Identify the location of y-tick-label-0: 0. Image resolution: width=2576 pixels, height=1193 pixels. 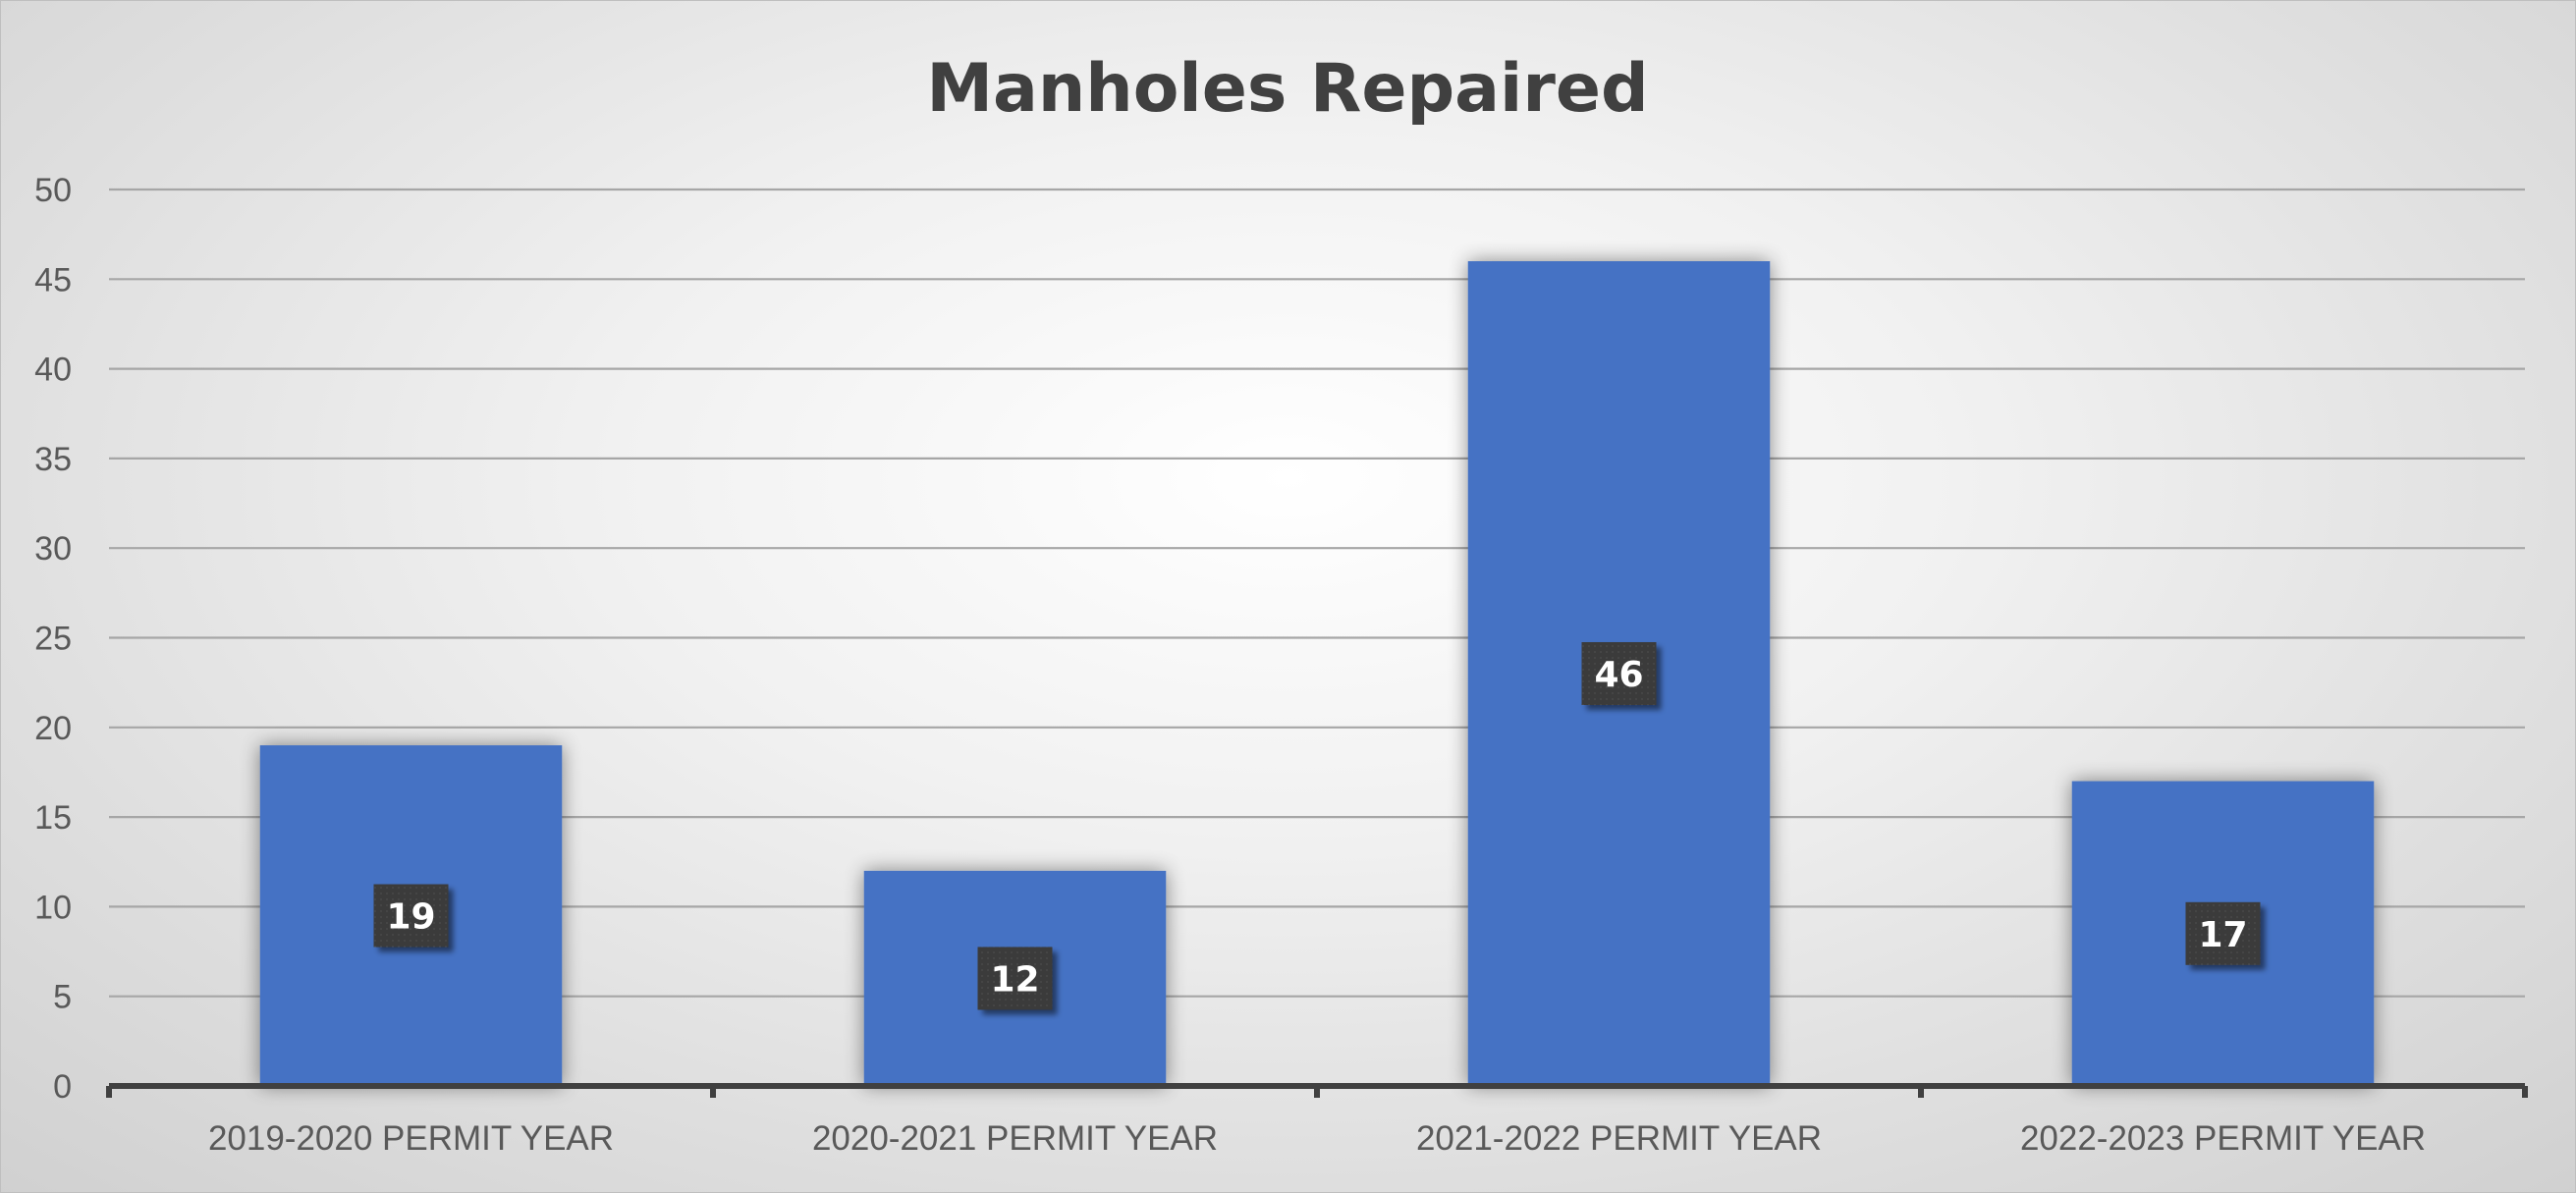
(63, 1087).